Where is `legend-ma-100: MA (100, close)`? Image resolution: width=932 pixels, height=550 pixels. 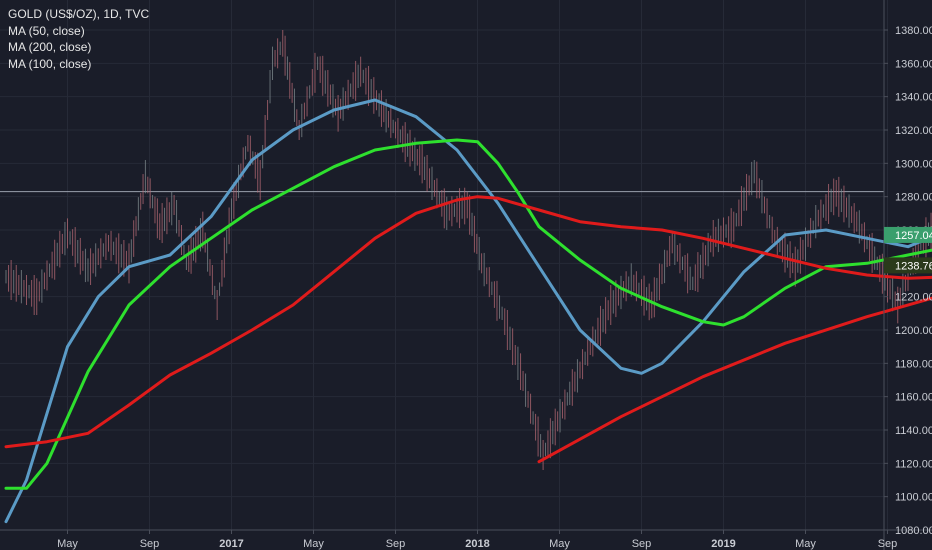 legend-ma-100: MA (100, close) is located at coordinates (50, 63).